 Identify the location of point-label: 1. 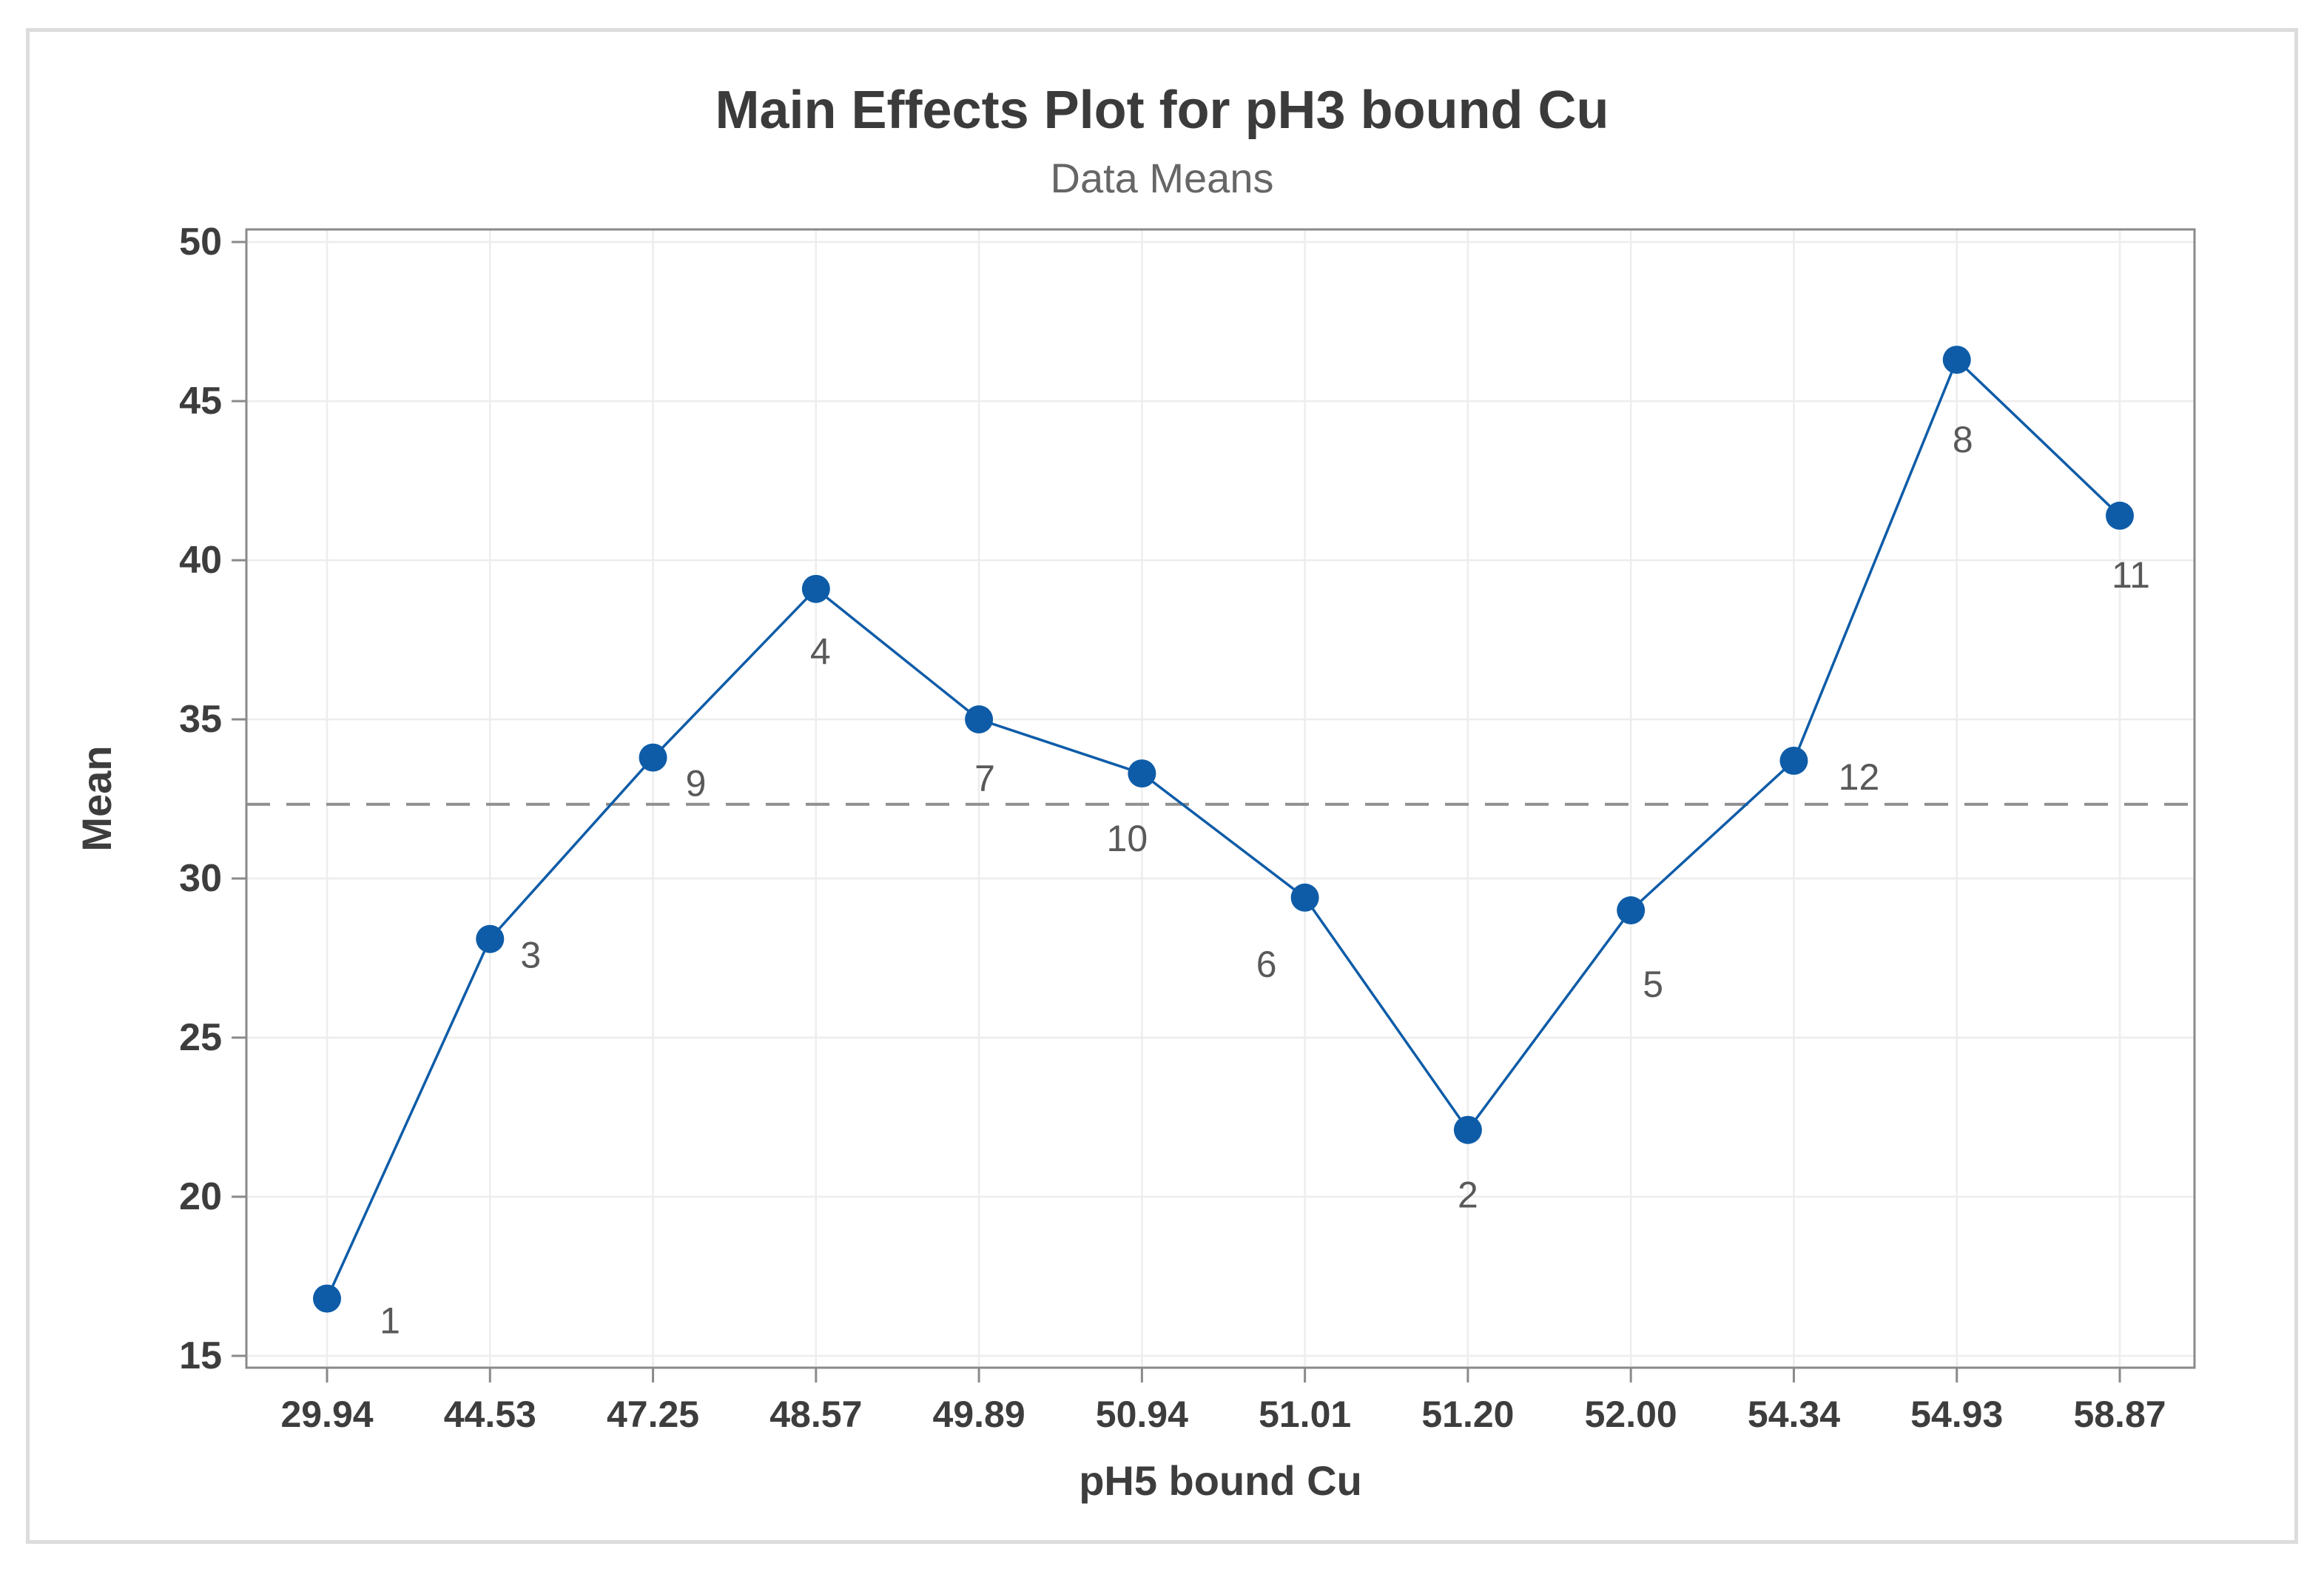
(390, 1321).